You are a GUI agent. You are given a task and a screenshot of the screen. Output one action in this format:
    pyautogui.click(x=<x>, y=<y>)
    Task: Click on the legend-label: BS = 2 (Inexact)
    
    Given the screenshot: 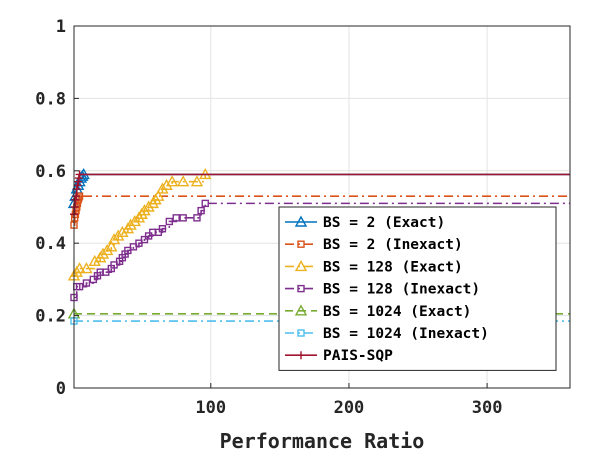 What is the action you would take?
    pyautogui.click(x=393, y=245)
    